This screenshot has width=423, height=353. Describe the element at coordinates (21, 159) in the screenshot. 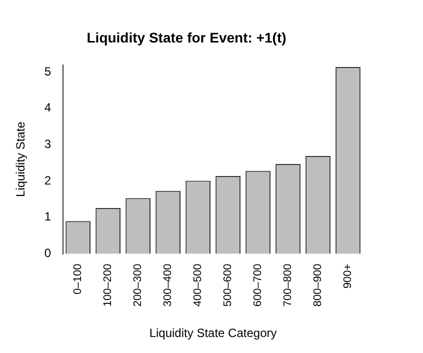

I see `y-axis-title: Liquidity State` at that location.